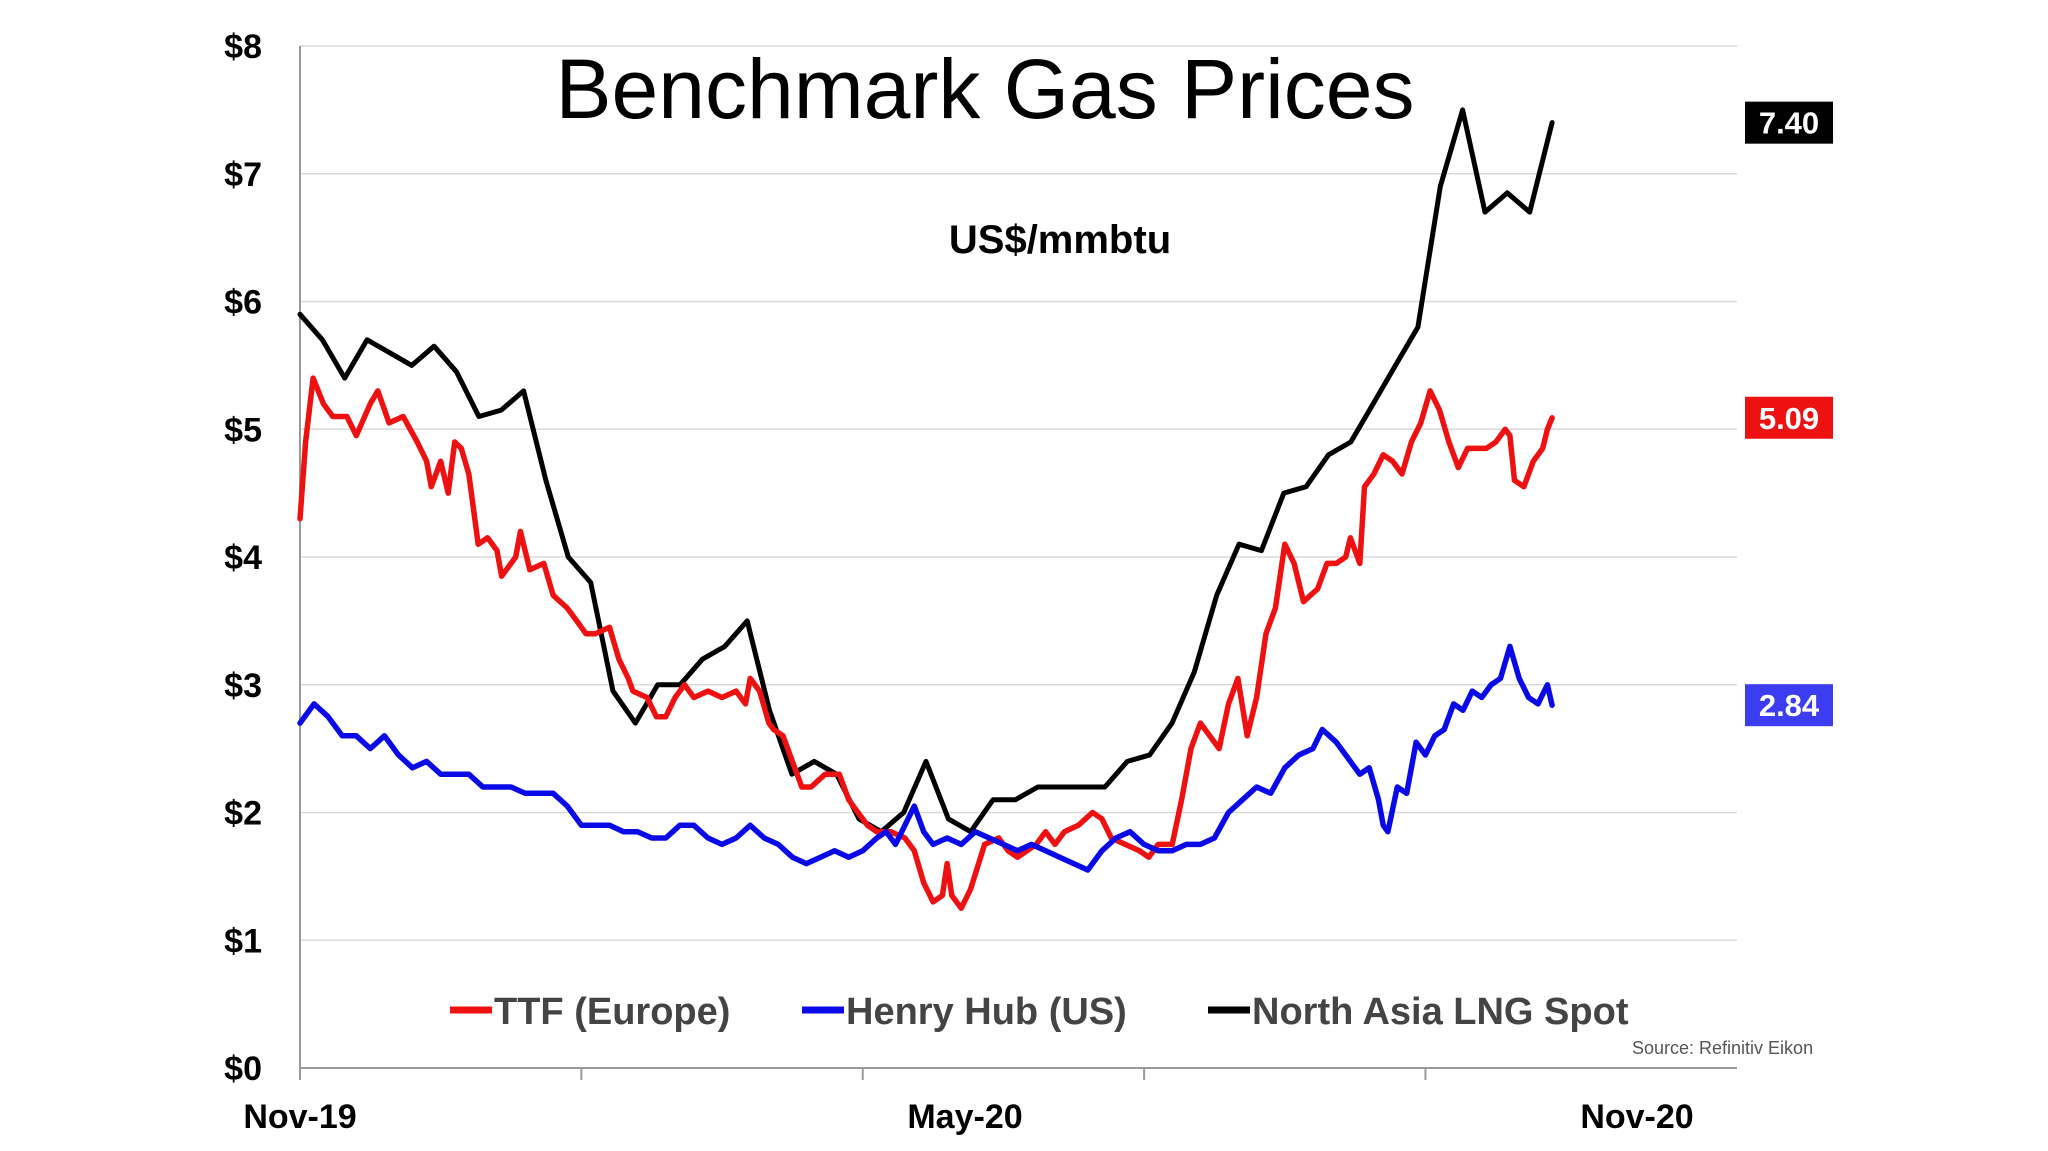  What do you see at coordinates (243, 1069) in the screenshot?
I see `y-tick-label: $0` at bounding box center [243, 1069].